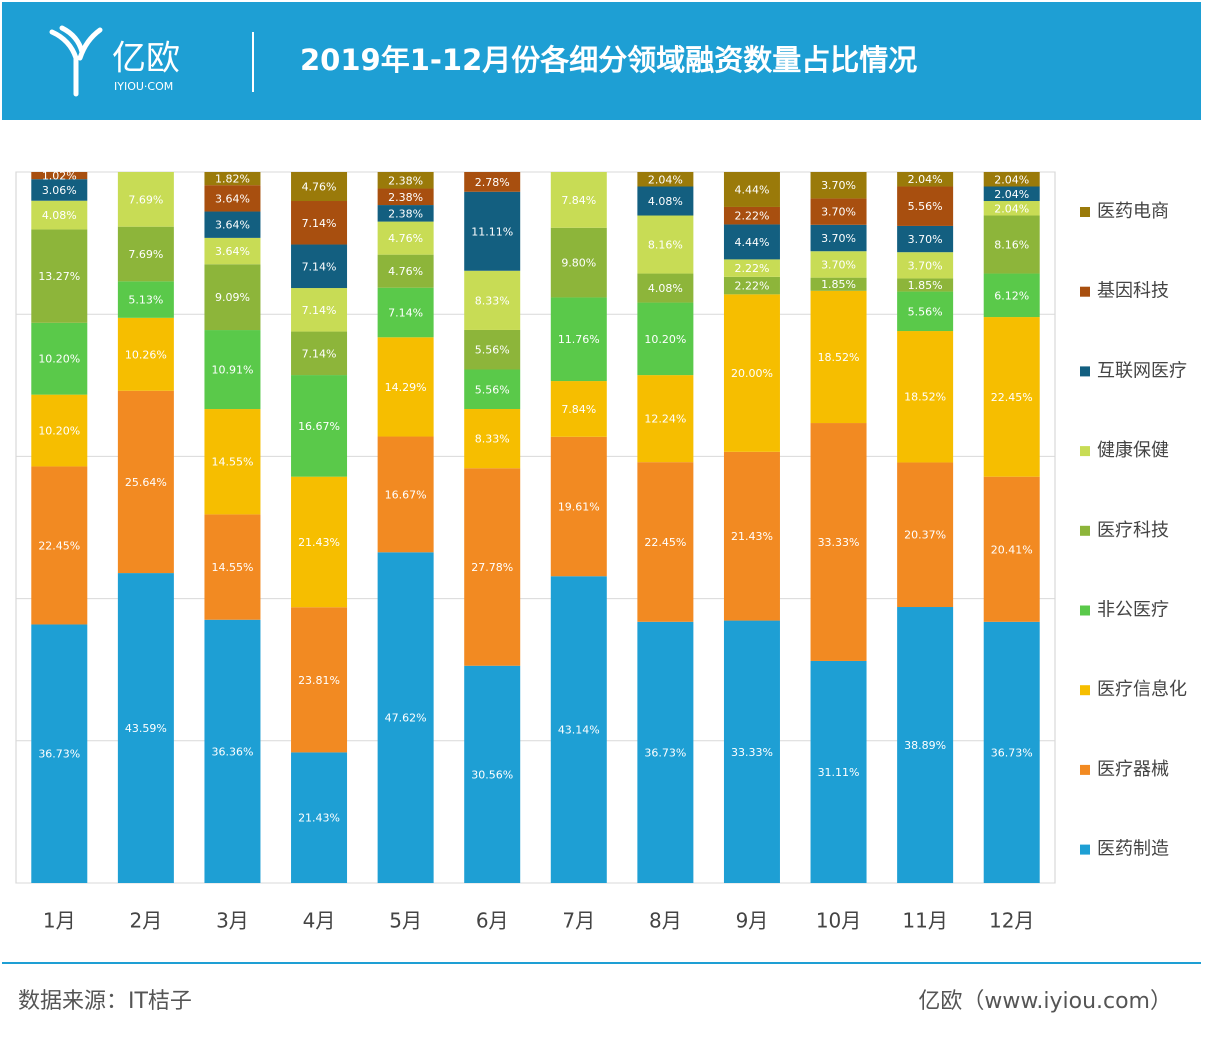 This screenshot has width=1205, height=1046. I want to click on value-label: 2.22%, so click(751, 286).